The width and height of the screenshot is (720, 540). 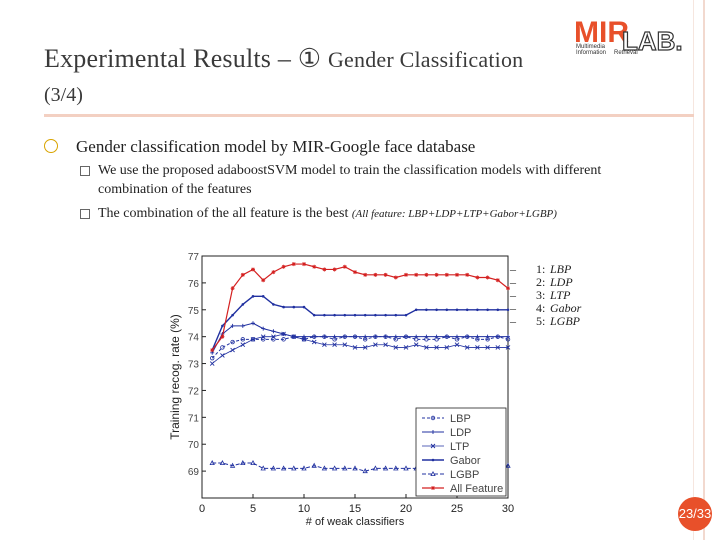 What do you see at coordinates (566, 308) in the screenshot?
I see `feature-key-name: Gabor` at bounding box center [566, 308].